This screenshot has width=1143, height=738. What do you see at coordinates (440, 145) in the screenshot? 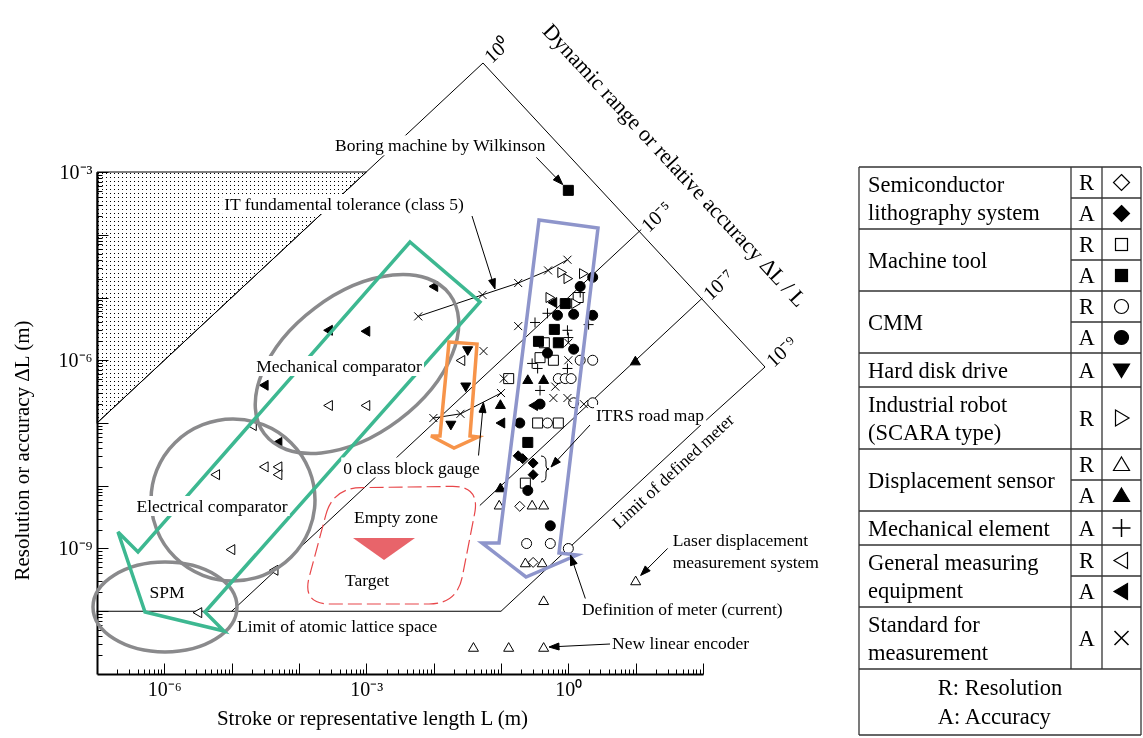
I see `annotation: Boring machine by Wilkinson` at bounding box center [440, 145].